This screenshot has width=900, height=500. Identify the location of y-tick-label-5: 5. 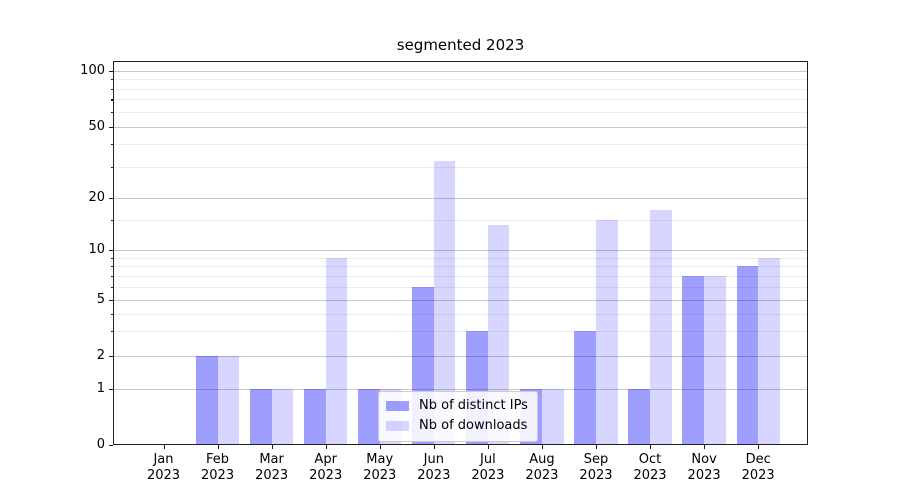
(100, 299).